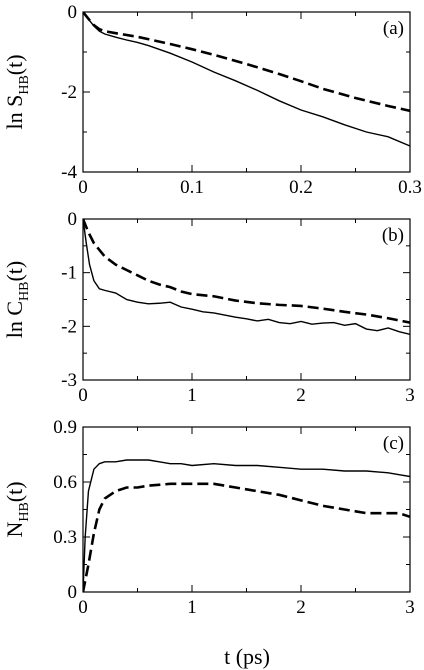 This screenshot has width=424, height=670. I want to click on x-tick-label: 0.3, so click(410, 187).